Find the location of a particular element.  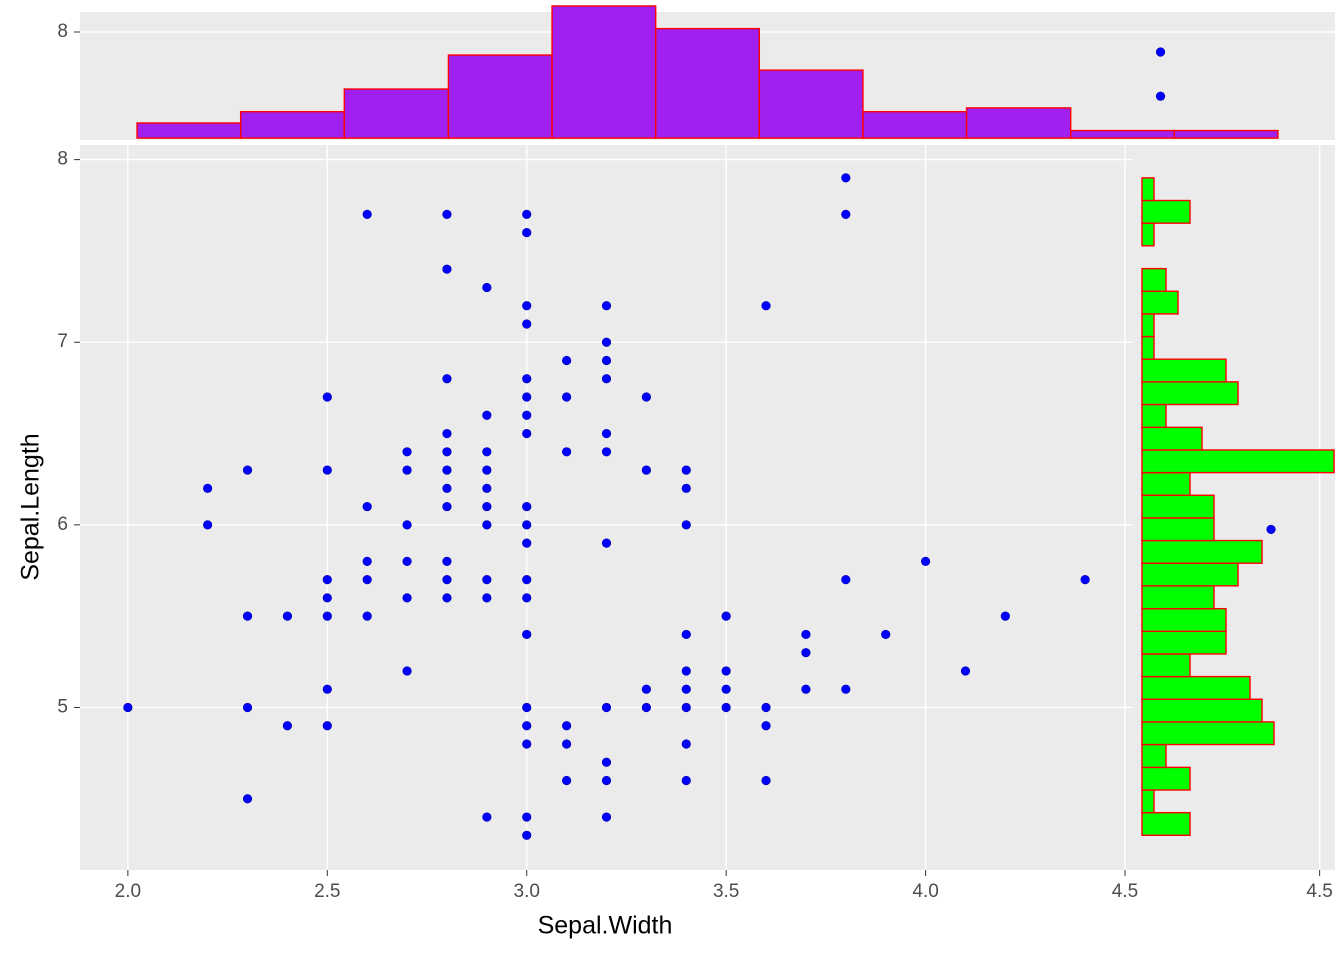

x-tick-label: 4.0 is located at coordinates (925, 891).